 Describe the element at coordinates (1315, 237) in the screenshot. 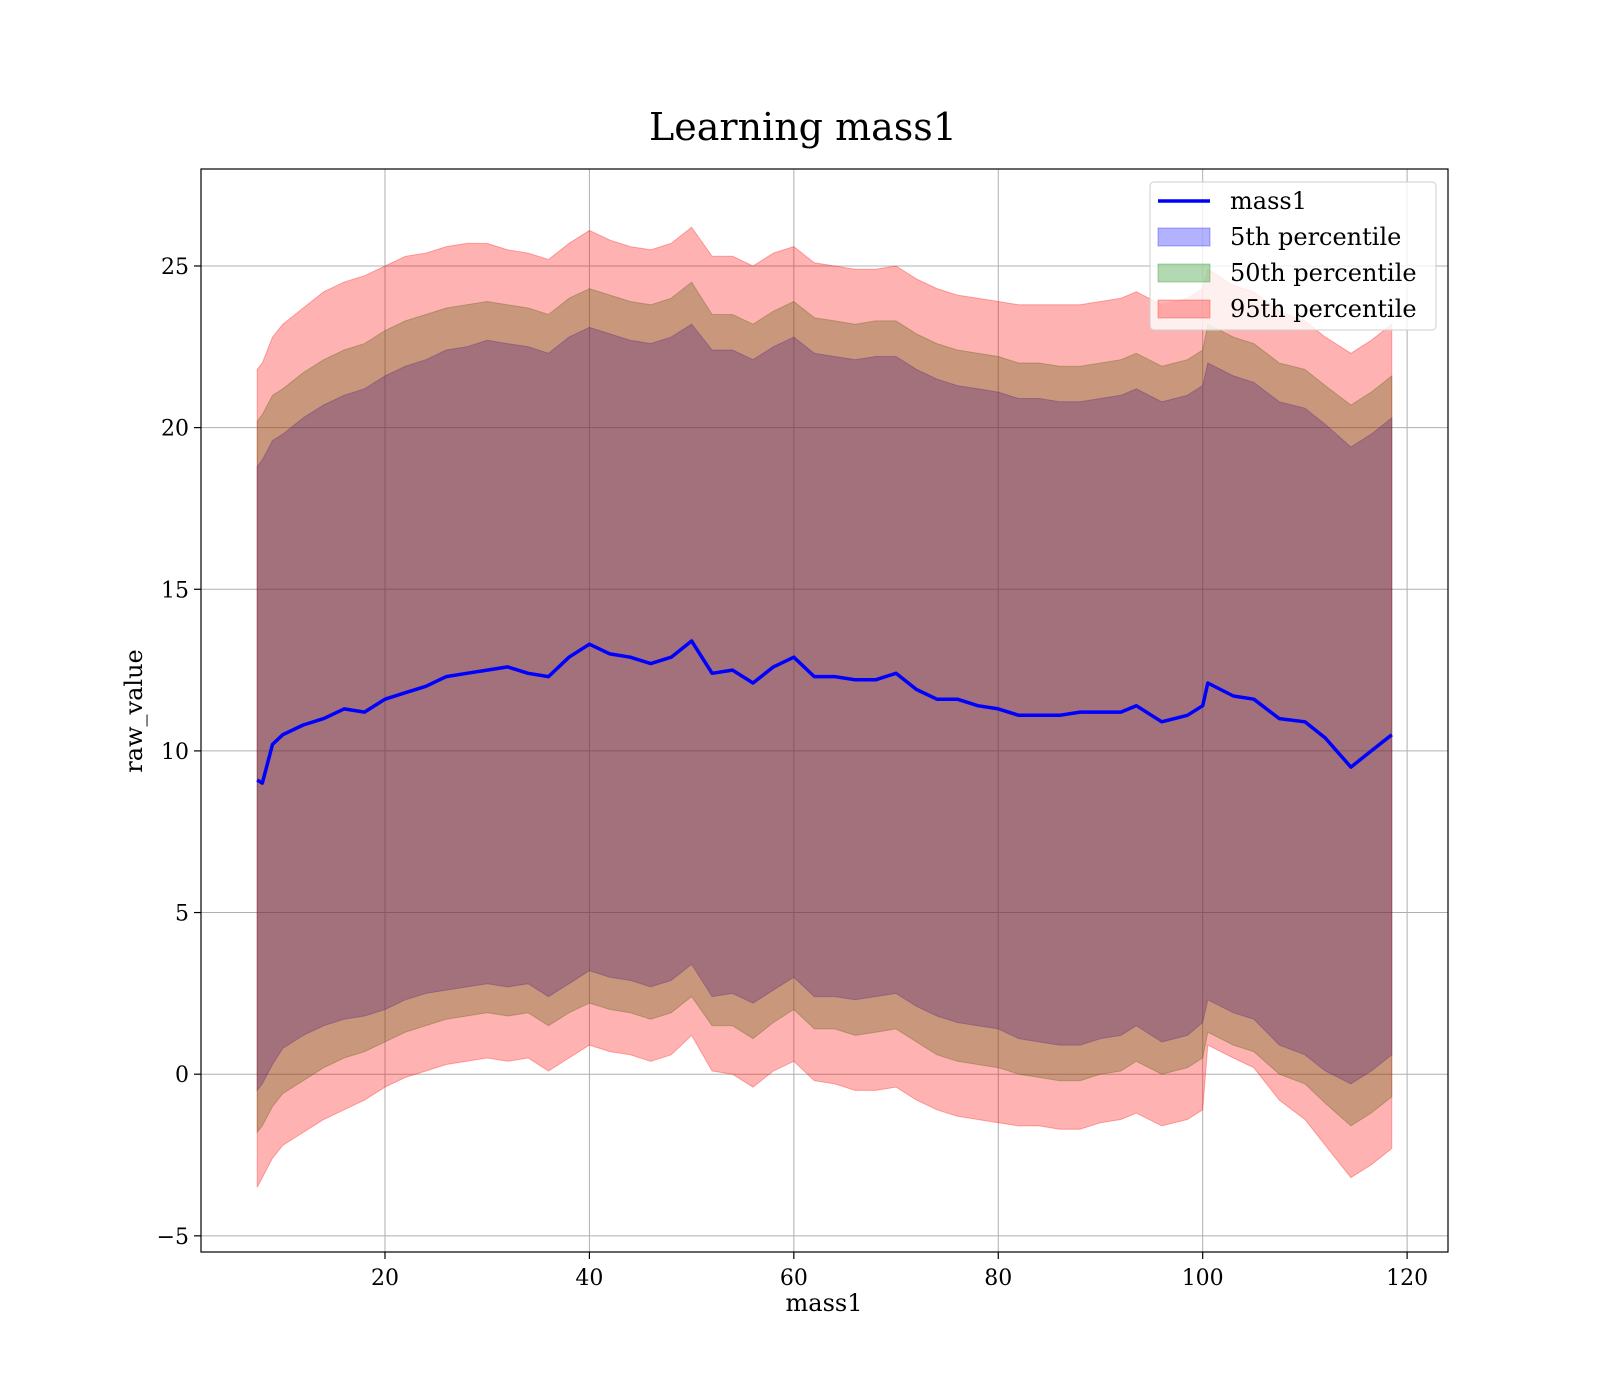

I see `legend-5th-label: 5th percentile` at that location.